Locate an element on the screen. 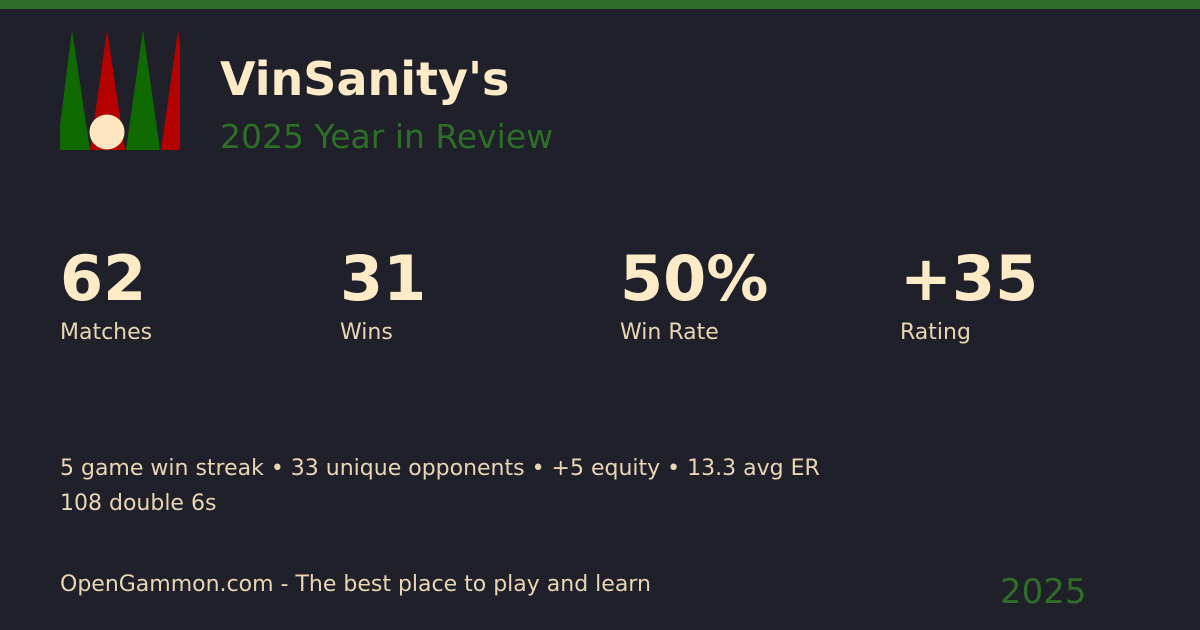  stat-label: Rating is located at coordinates (935, 332).